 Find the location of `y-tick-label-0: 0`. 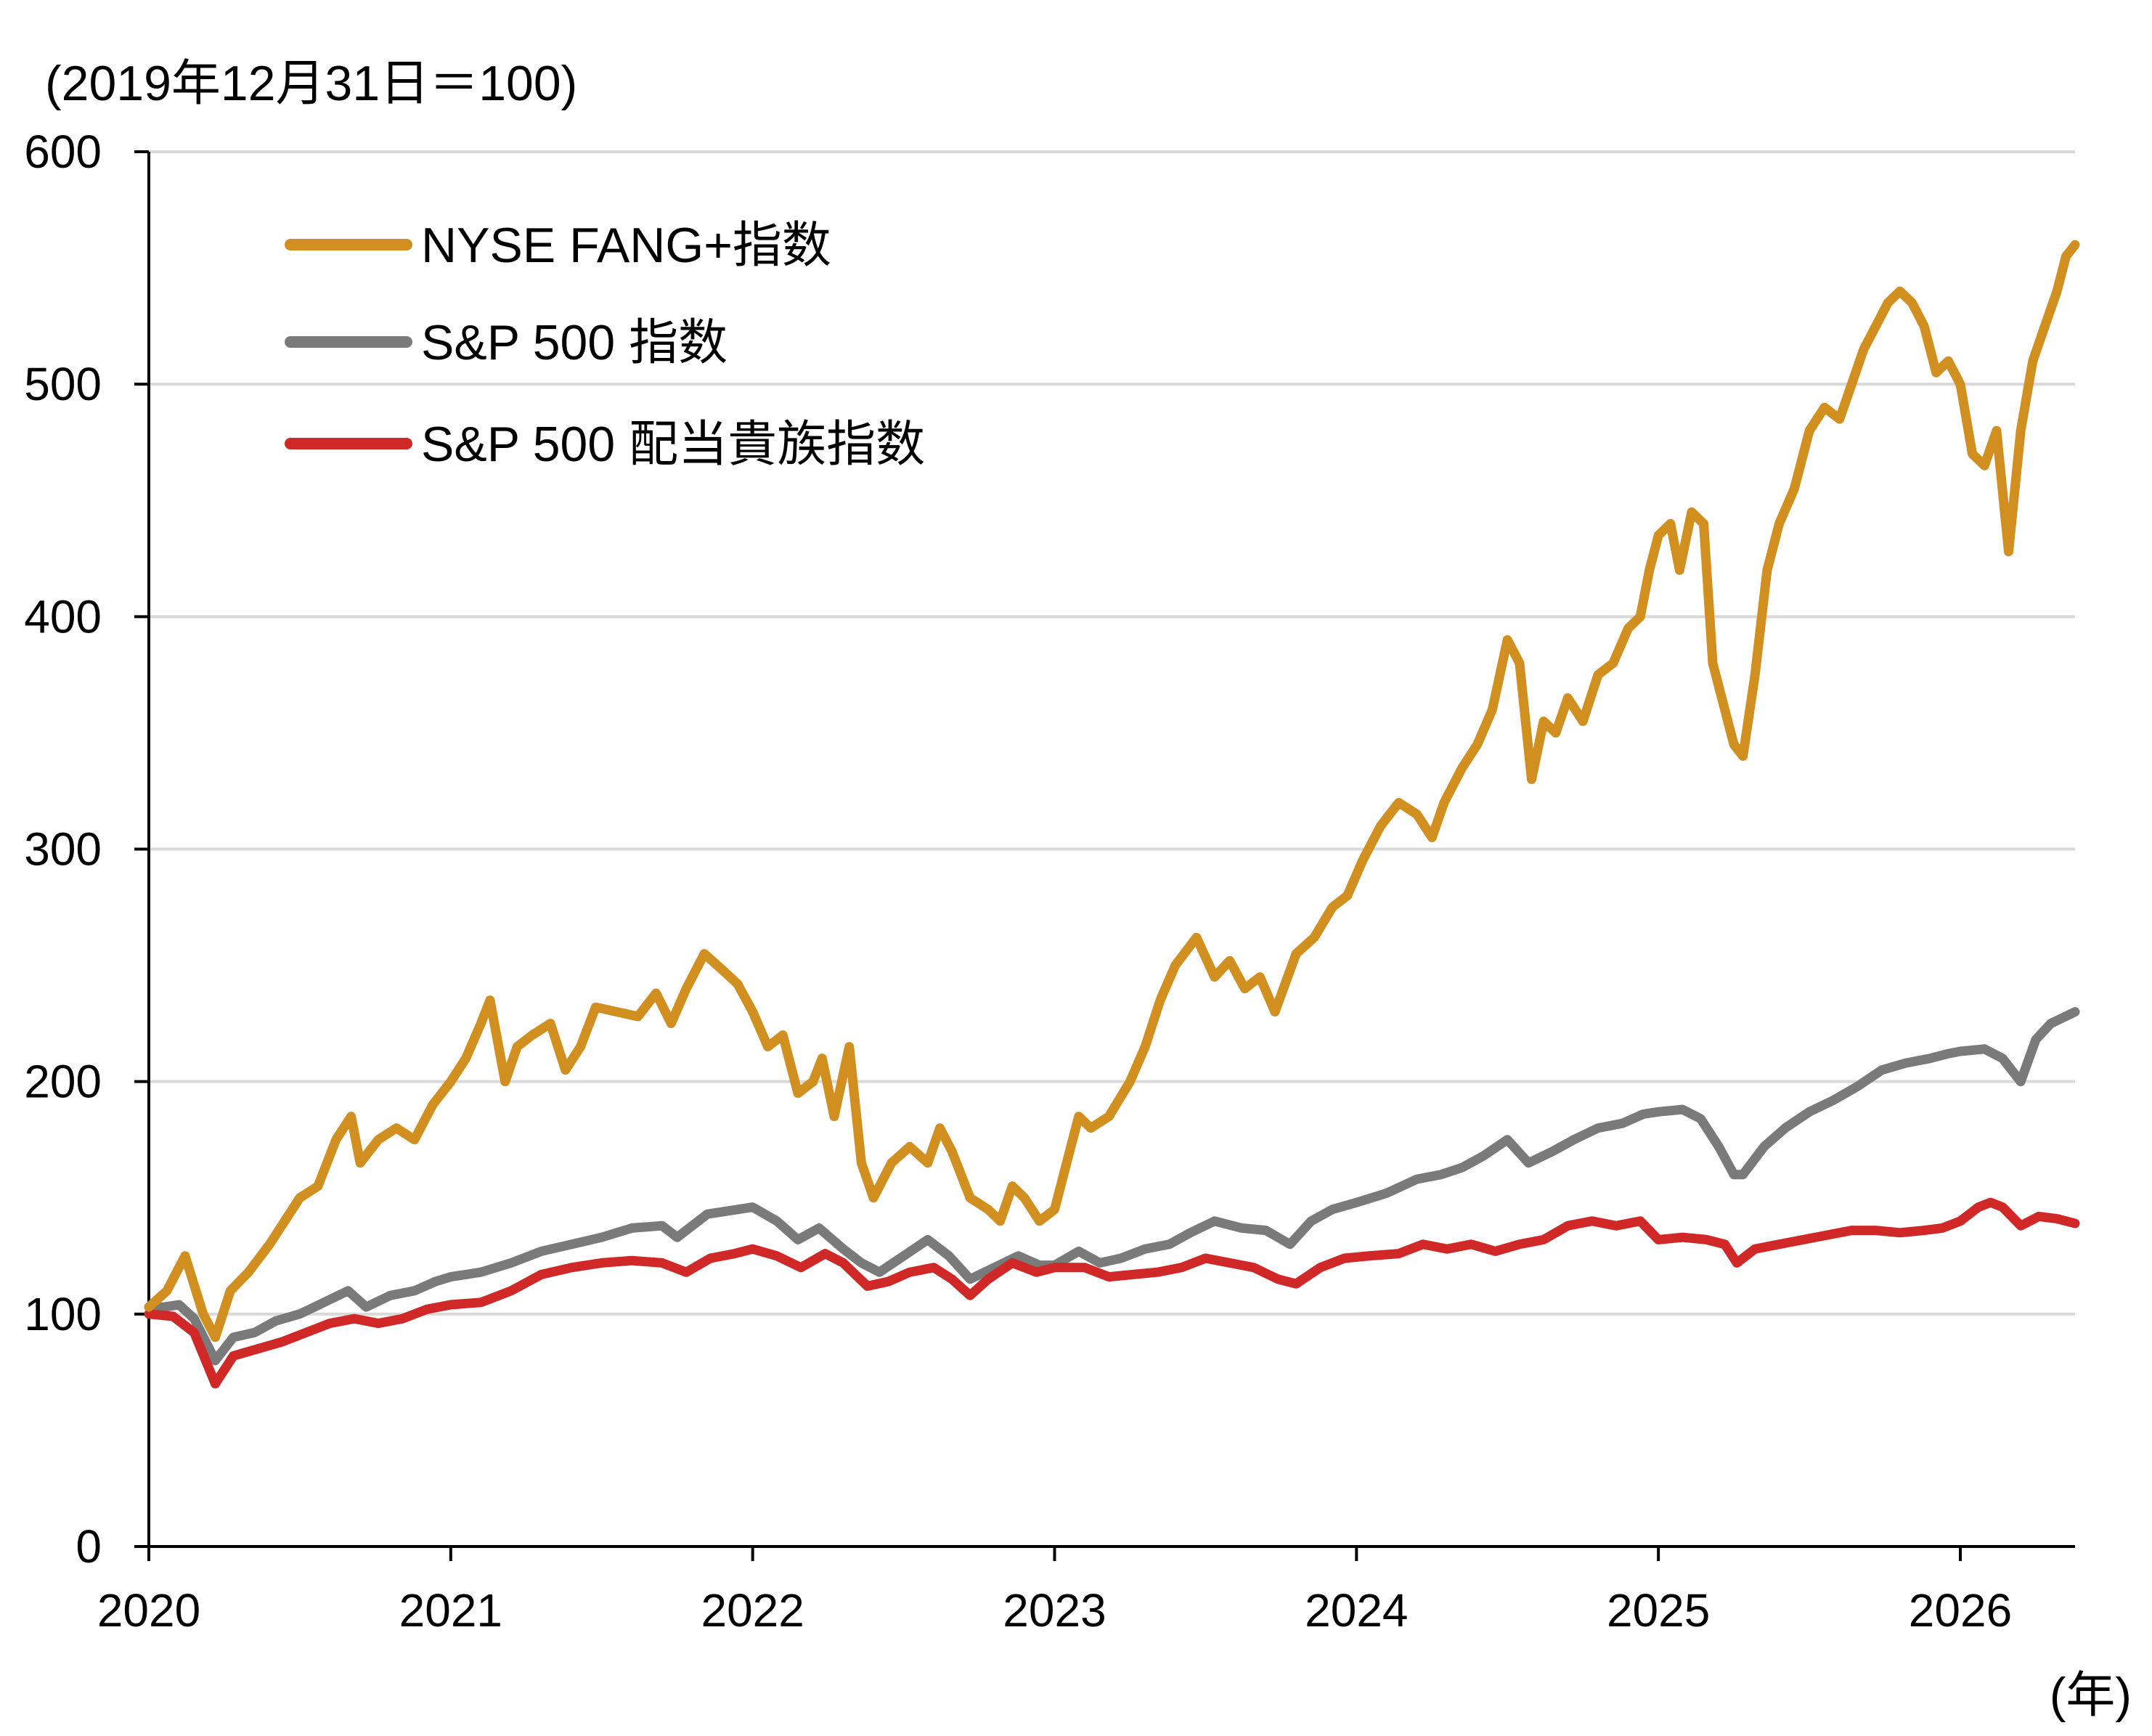

y-tick-label-0: 0 is located at coordinates (89, 1547).